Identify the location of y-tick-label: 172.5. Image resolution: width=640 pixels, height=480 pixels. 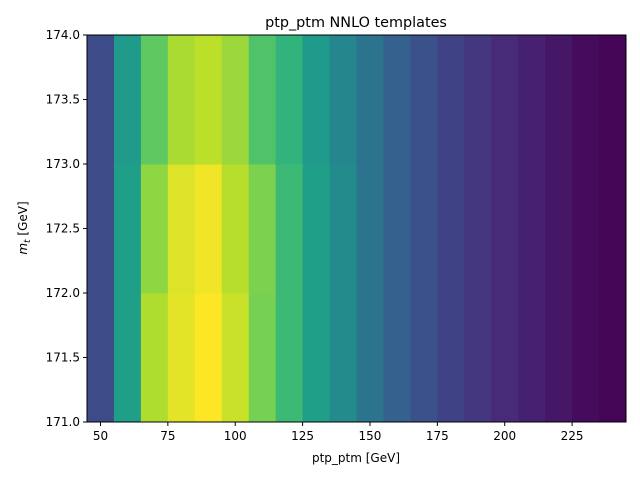
(63, 229).